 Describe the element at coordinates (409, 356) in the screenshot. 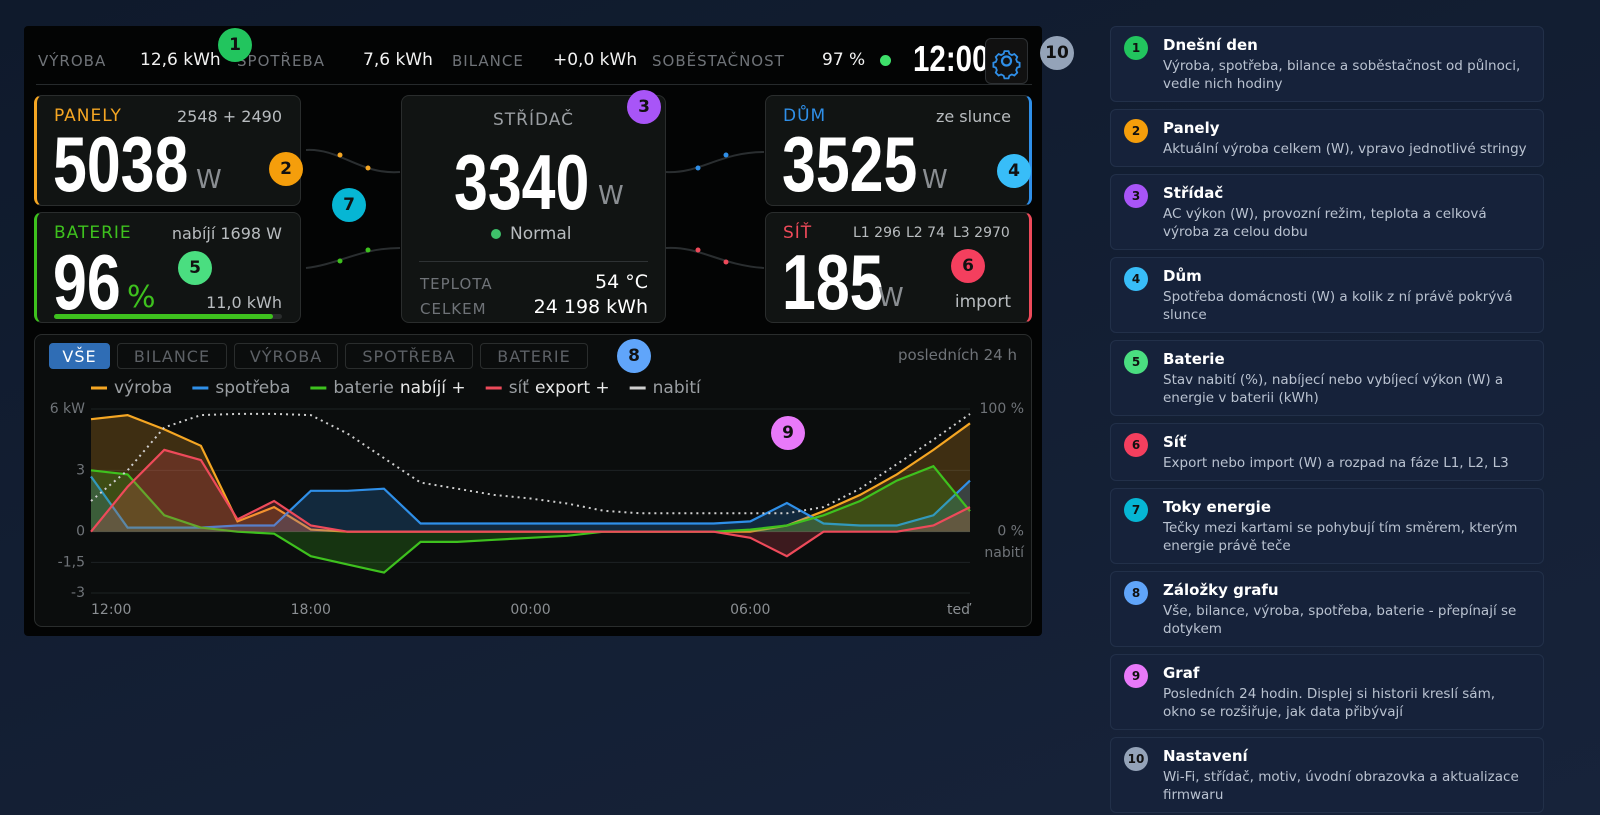

I see `tab: SPOTŘEBA` at that location.